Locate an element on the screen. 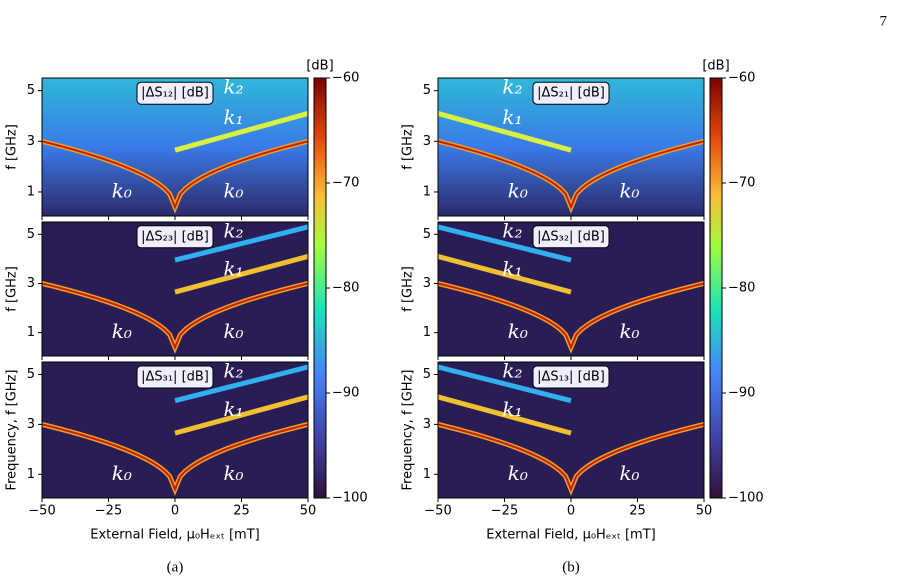 This screenshot has width=902, height=583. panel-label: |ΔS₂₃| [dB] is located at coordinates (175, 236).